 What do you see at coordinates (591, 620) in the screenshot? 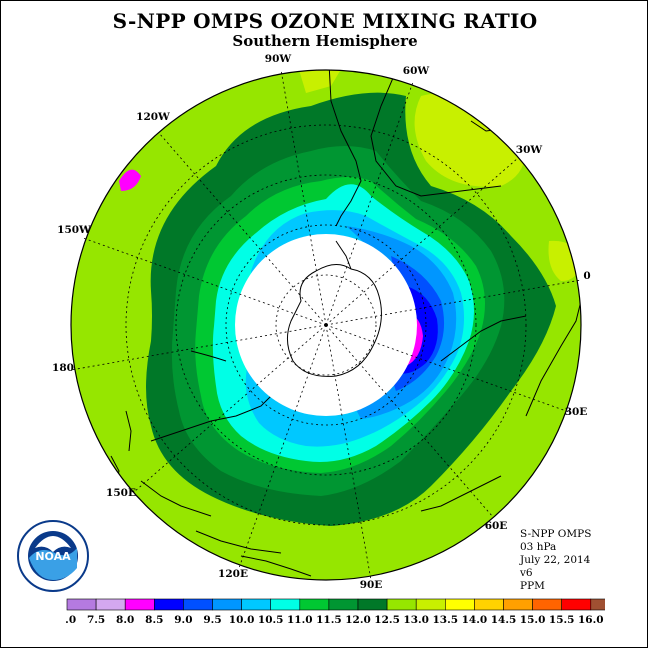
I see `colorbar-tick-label: 16.0` at bounding box center [591, 620].